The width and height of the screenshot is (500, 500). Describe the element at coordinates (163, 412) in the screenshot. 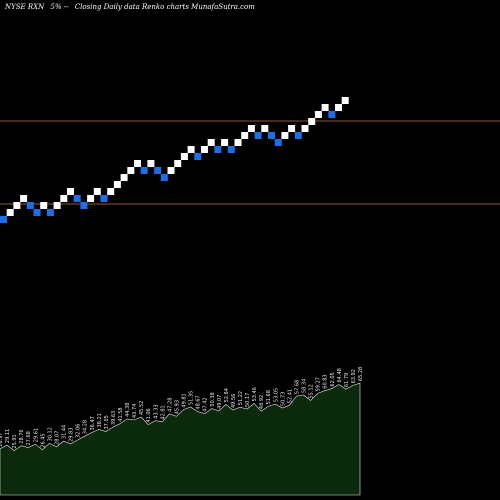

I see `volume-label: 42.81` at that location.